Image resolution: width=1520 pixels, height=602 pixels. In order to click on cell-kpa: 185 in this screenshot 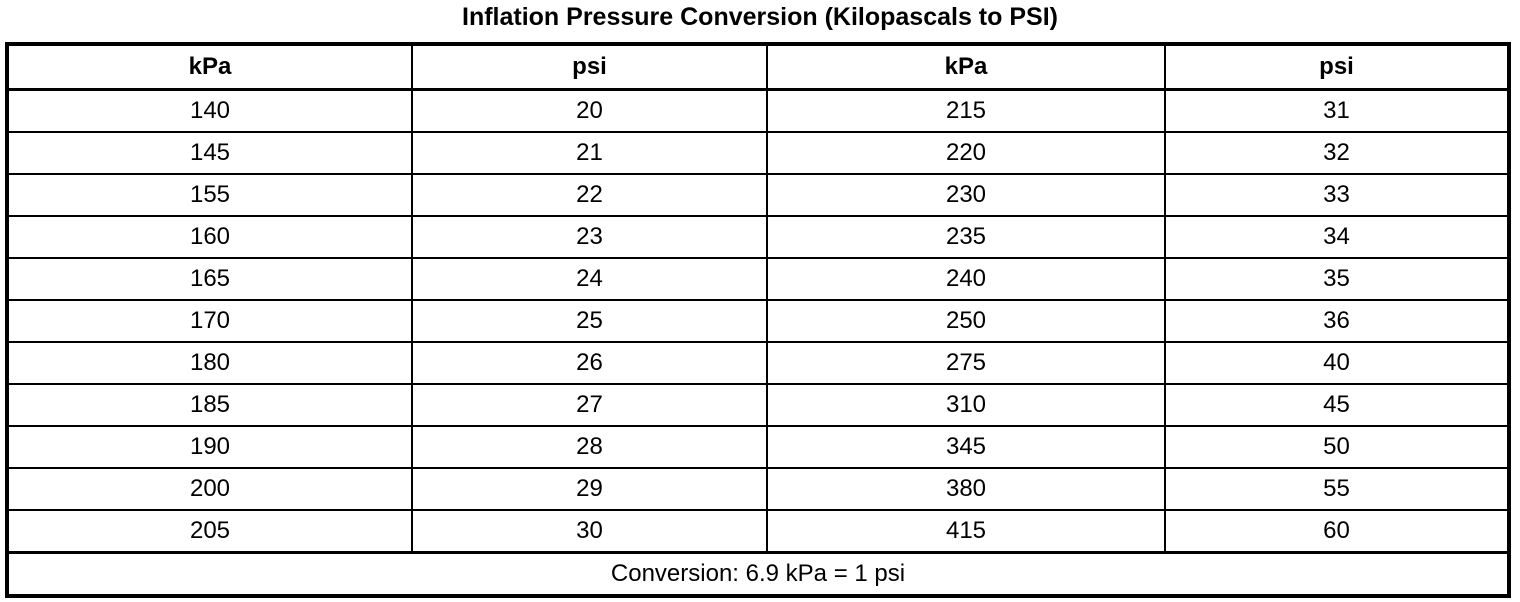, I will do `click(209, 404)`.